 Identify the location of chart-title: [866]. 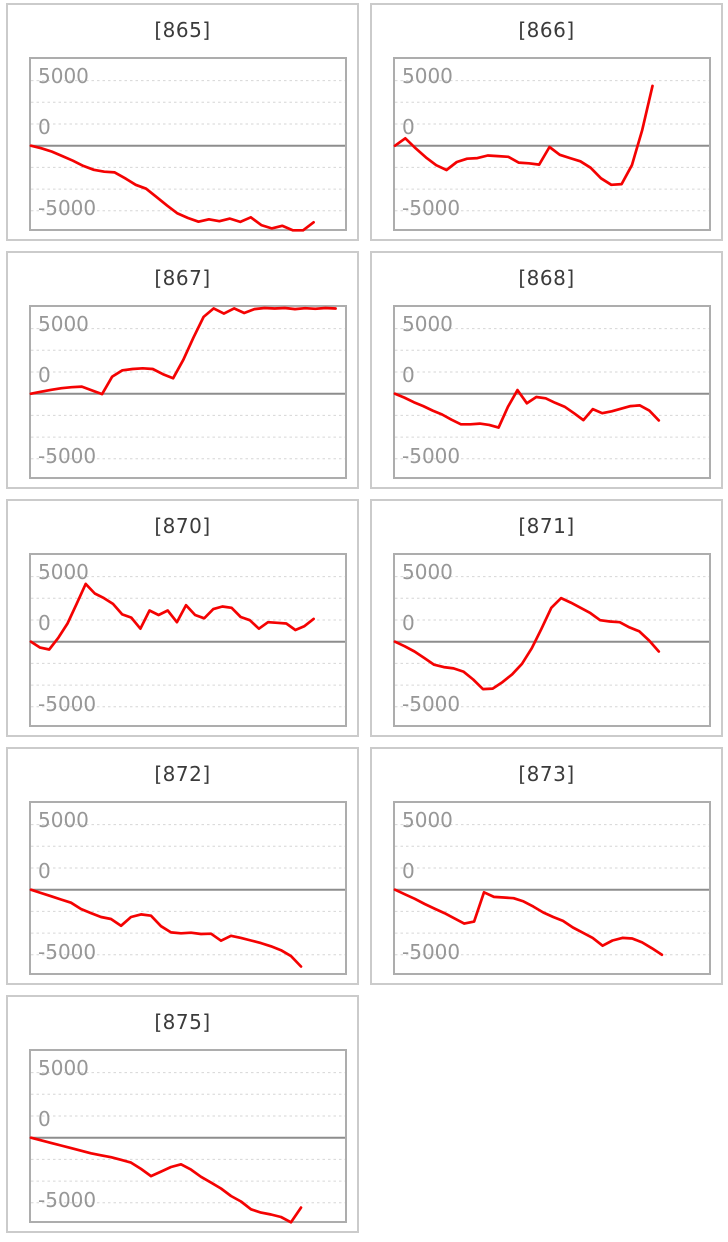
(546, 30).